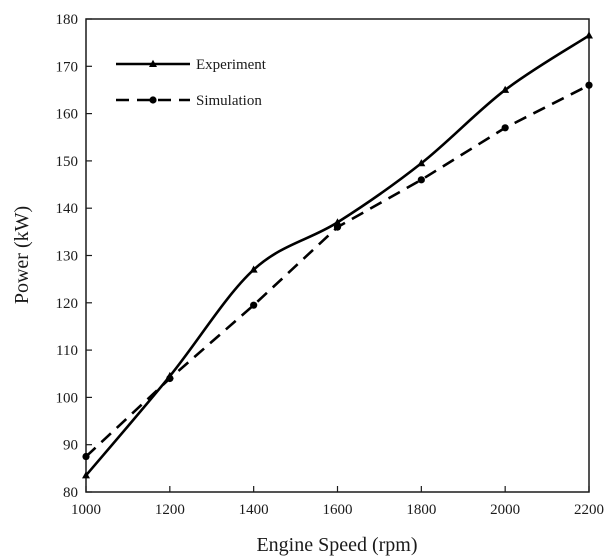 This screenshot has width=611, height=558. I want to click on legend-label-simulation: Simulation, so click(229, 101).